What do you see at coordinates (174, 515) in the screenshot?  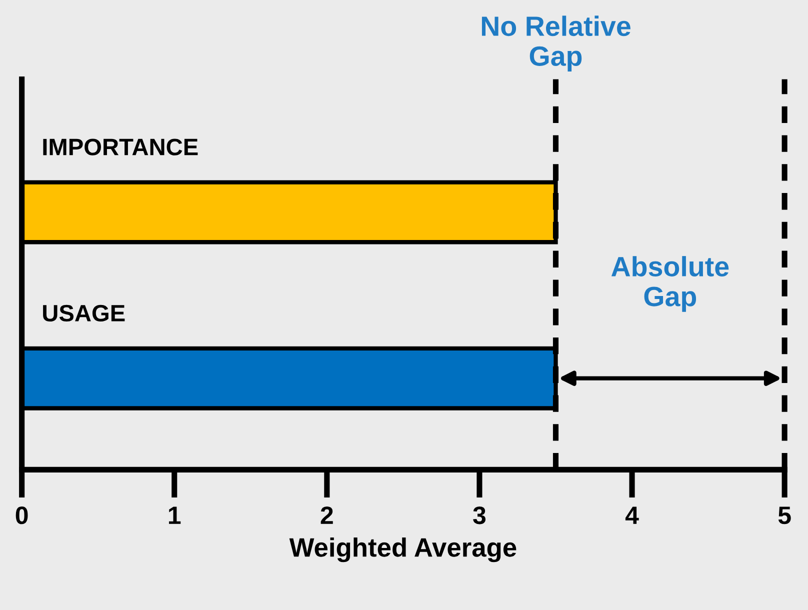 I see `x-tick-label: 1` at bounding box center [174, 515].